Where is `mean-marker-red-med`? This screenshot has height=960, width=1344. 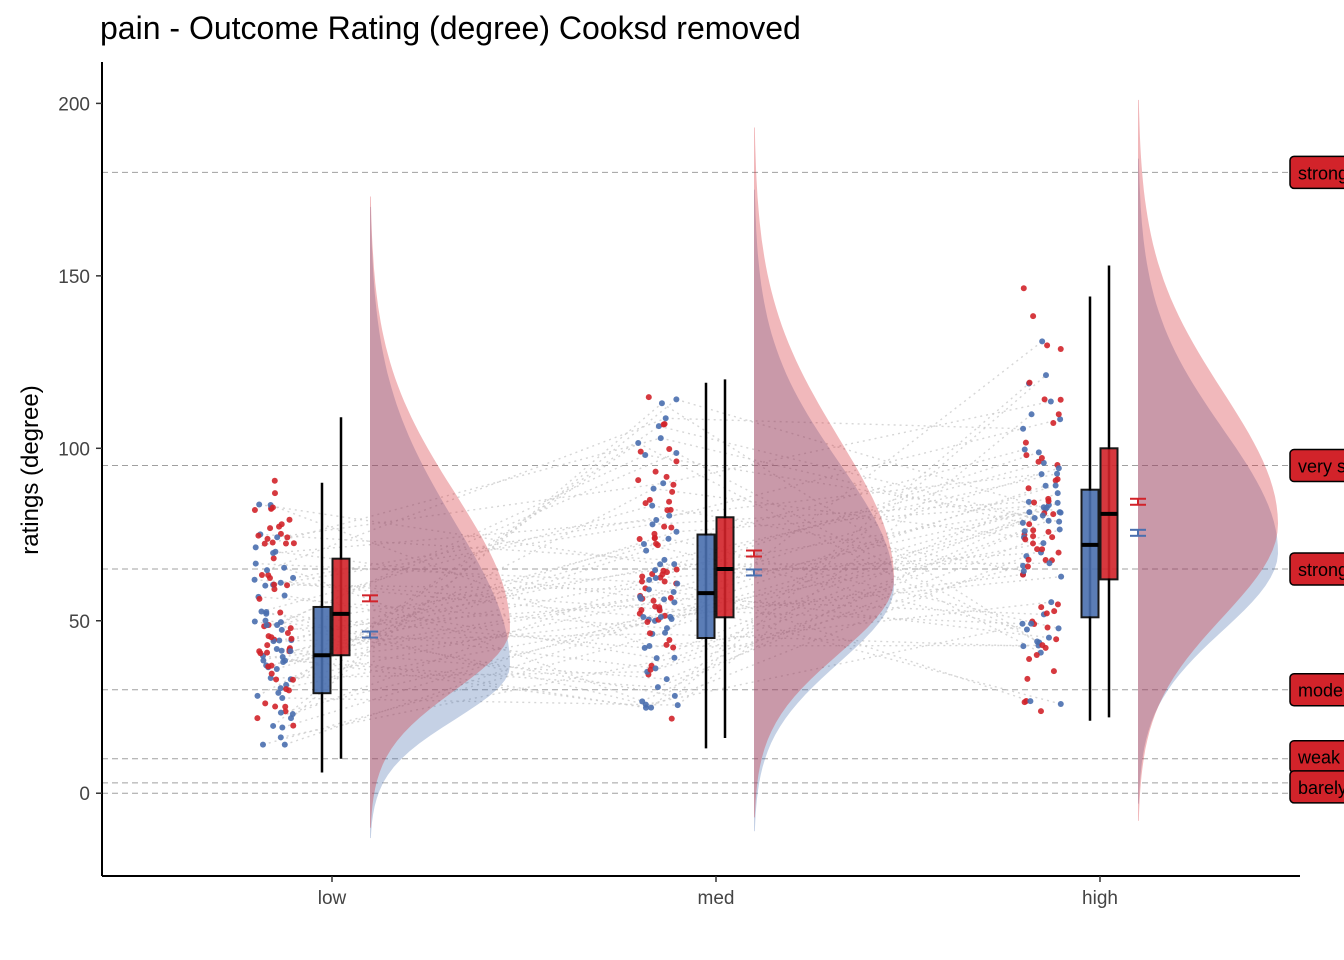 mean-marker-red-med is located at coordinates (754, 553).